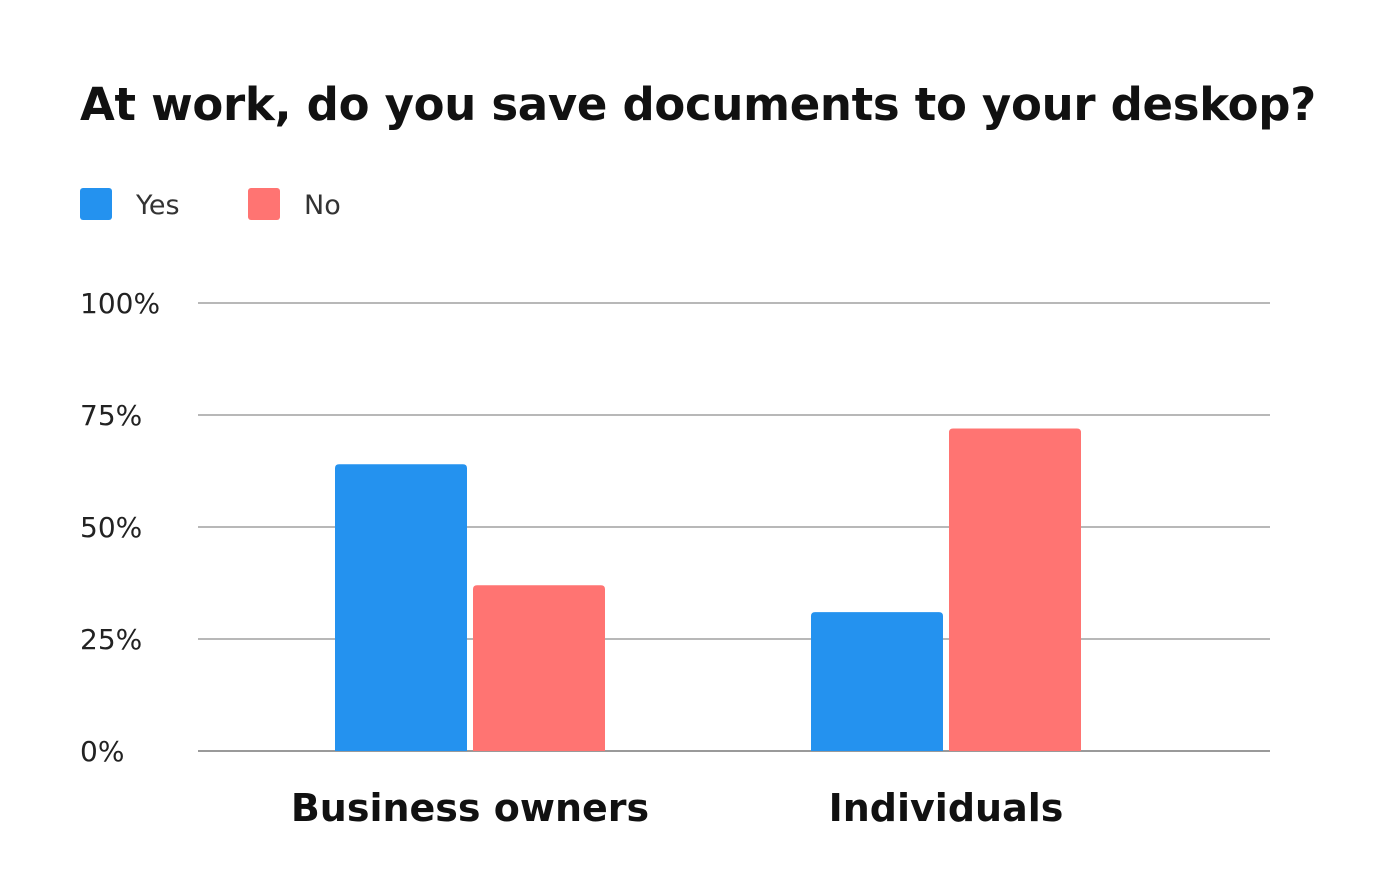  What do you see at coordinates (102, 751) in the screenshot?
I see `y-tick-label: 0%` at bounding box center [102, 751].